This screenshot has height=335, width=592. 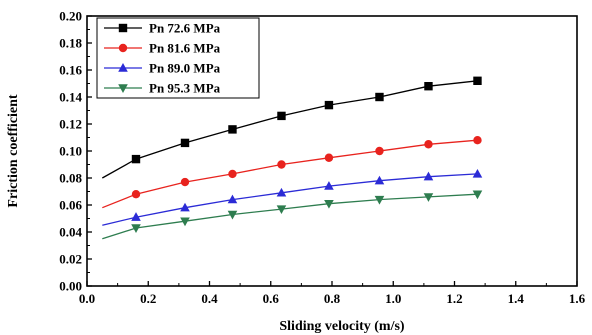 What do you see at coordinates (70, 259) in the screenshot?
I see `y-tick-label: 0.02` at bounding box center [70, 259].